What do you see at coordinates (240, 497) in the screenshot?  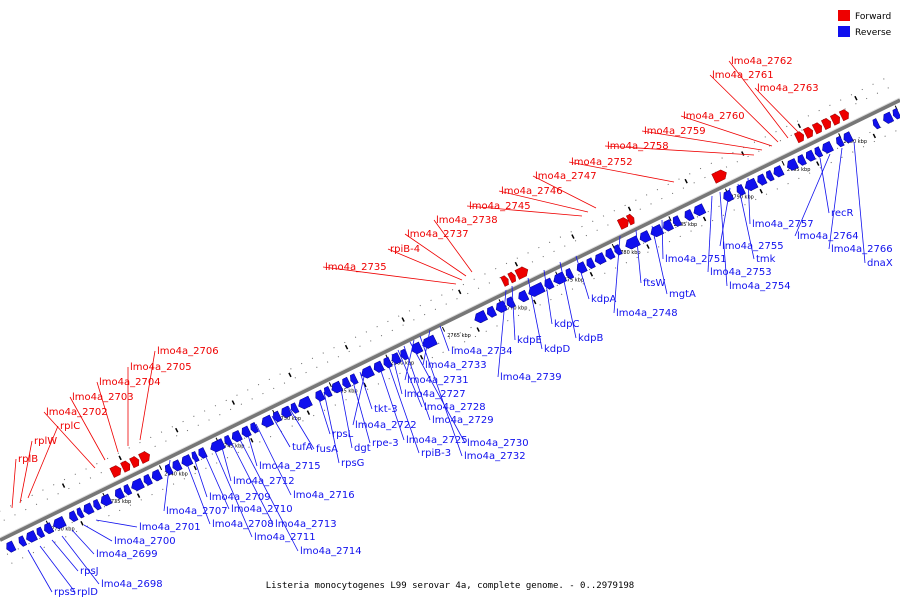 I see `reverse-gene-label: lmo4a_2709` at bounding box center [240, 497].